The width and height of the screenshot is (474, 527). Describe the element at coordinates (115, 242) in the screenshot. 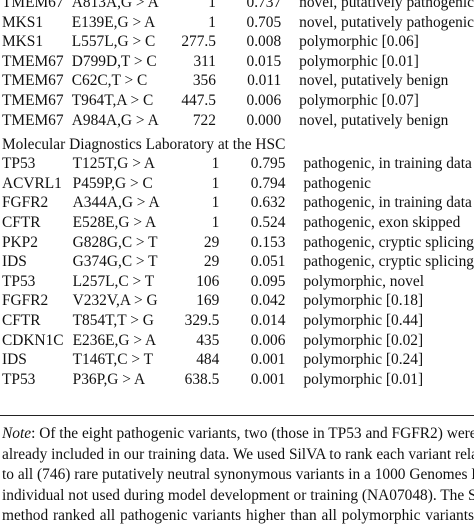

I see `variant-cell: G828G,C > T` at that location.